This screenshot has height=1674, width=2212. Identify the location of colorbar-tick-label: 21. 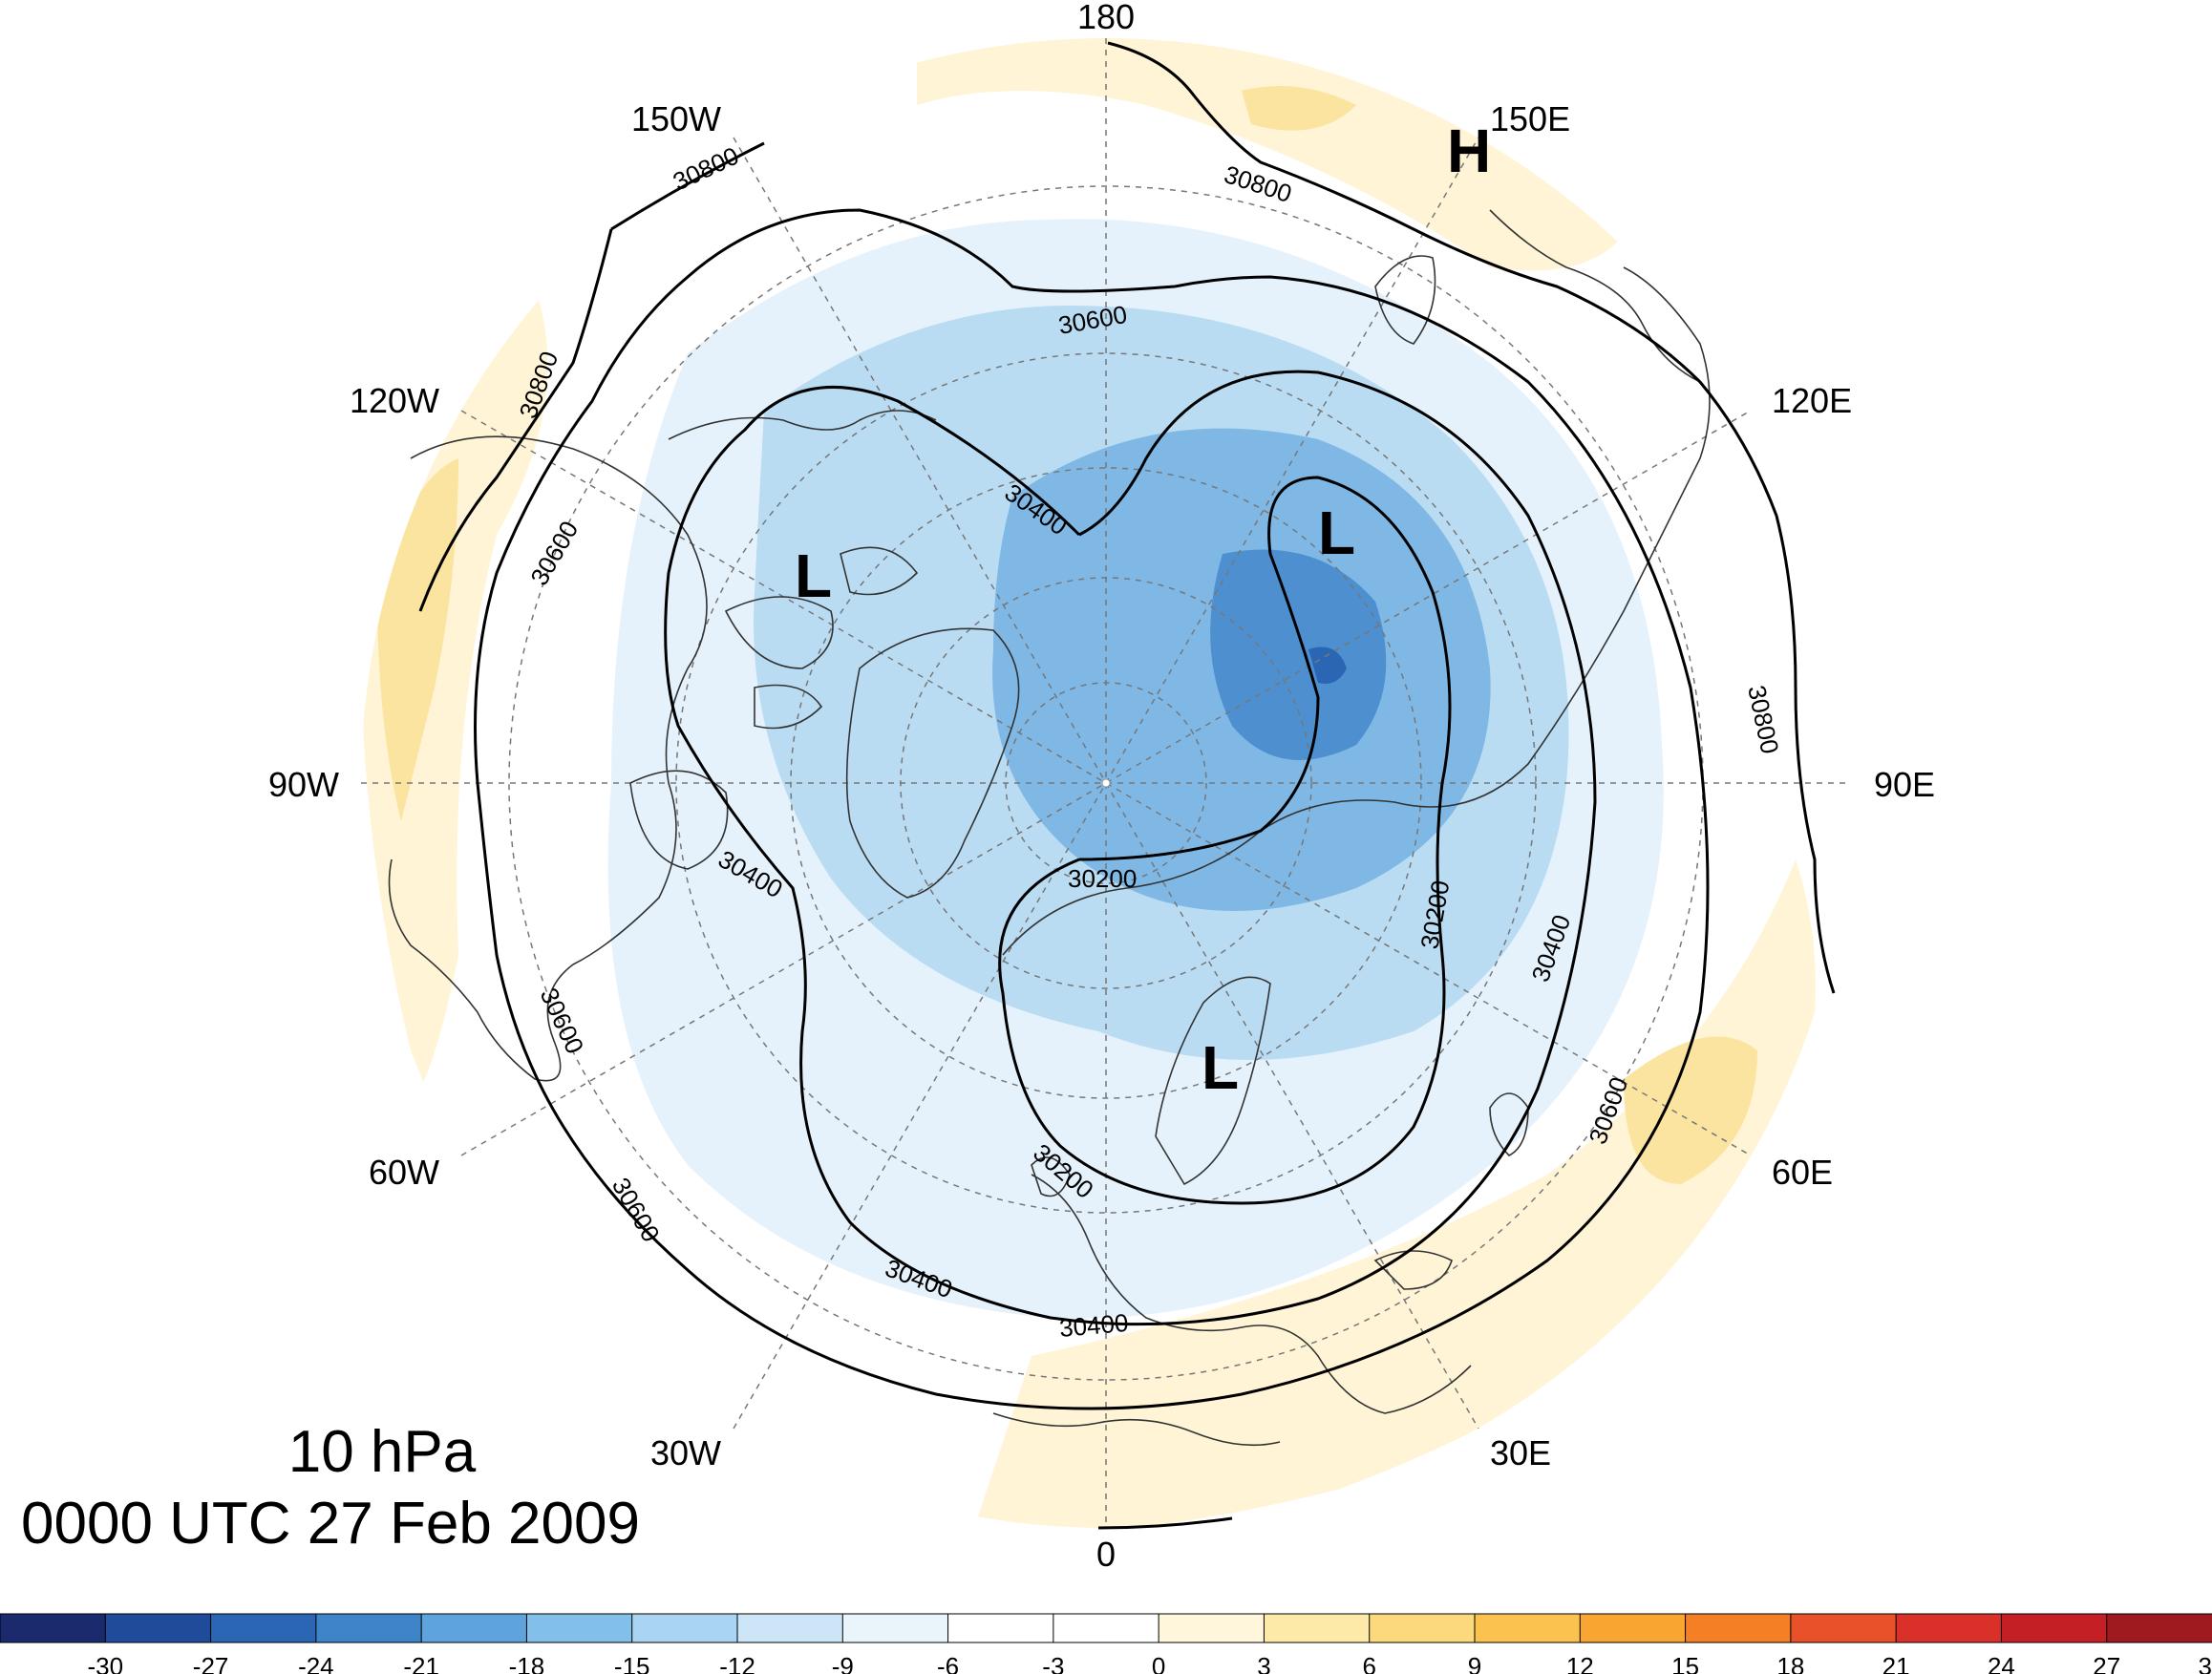
(1896, 1663).